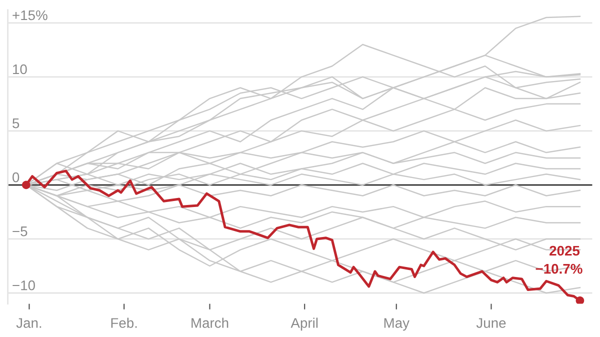 This screenshot has width=600, height=337. I want to click on y-tick-label: 5, so click(16, 123).